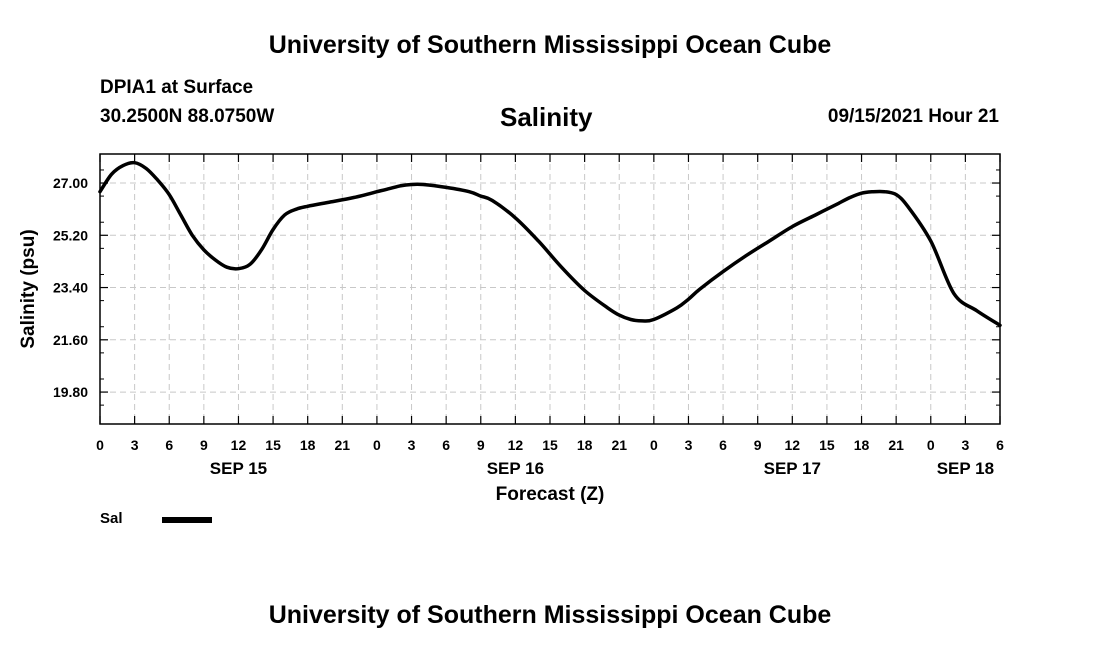 Image resolution: width=1100 pixels, height=650 pixels. What do you see at coordinates (70, 340) in the screenshot?
I see `y-tick-label: 21.60` at bounding box center [70, 340].